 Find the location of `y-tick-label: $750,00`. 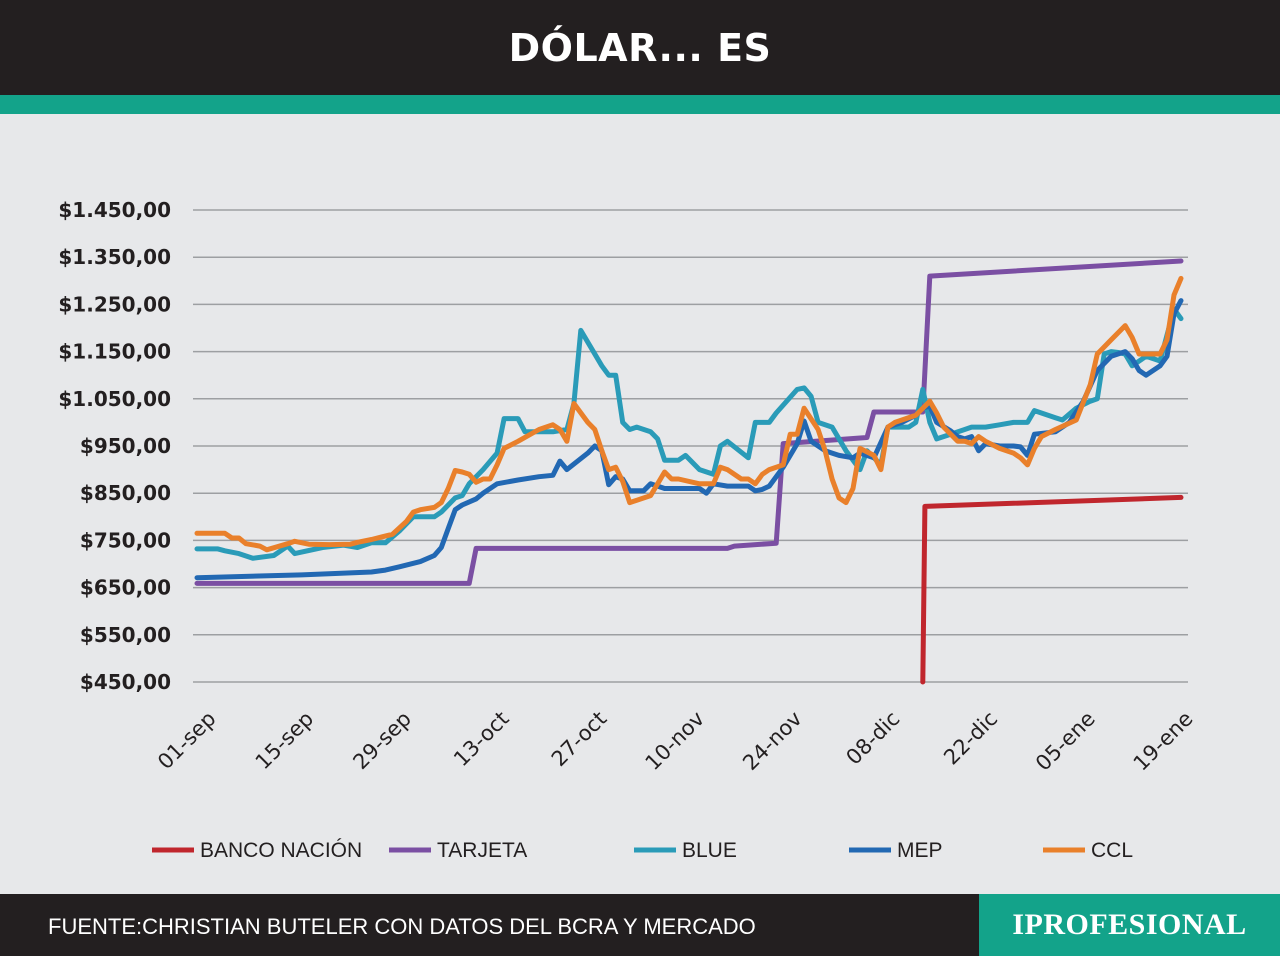

y-tick-label: $750,00 is located at coordinates (125, 540).